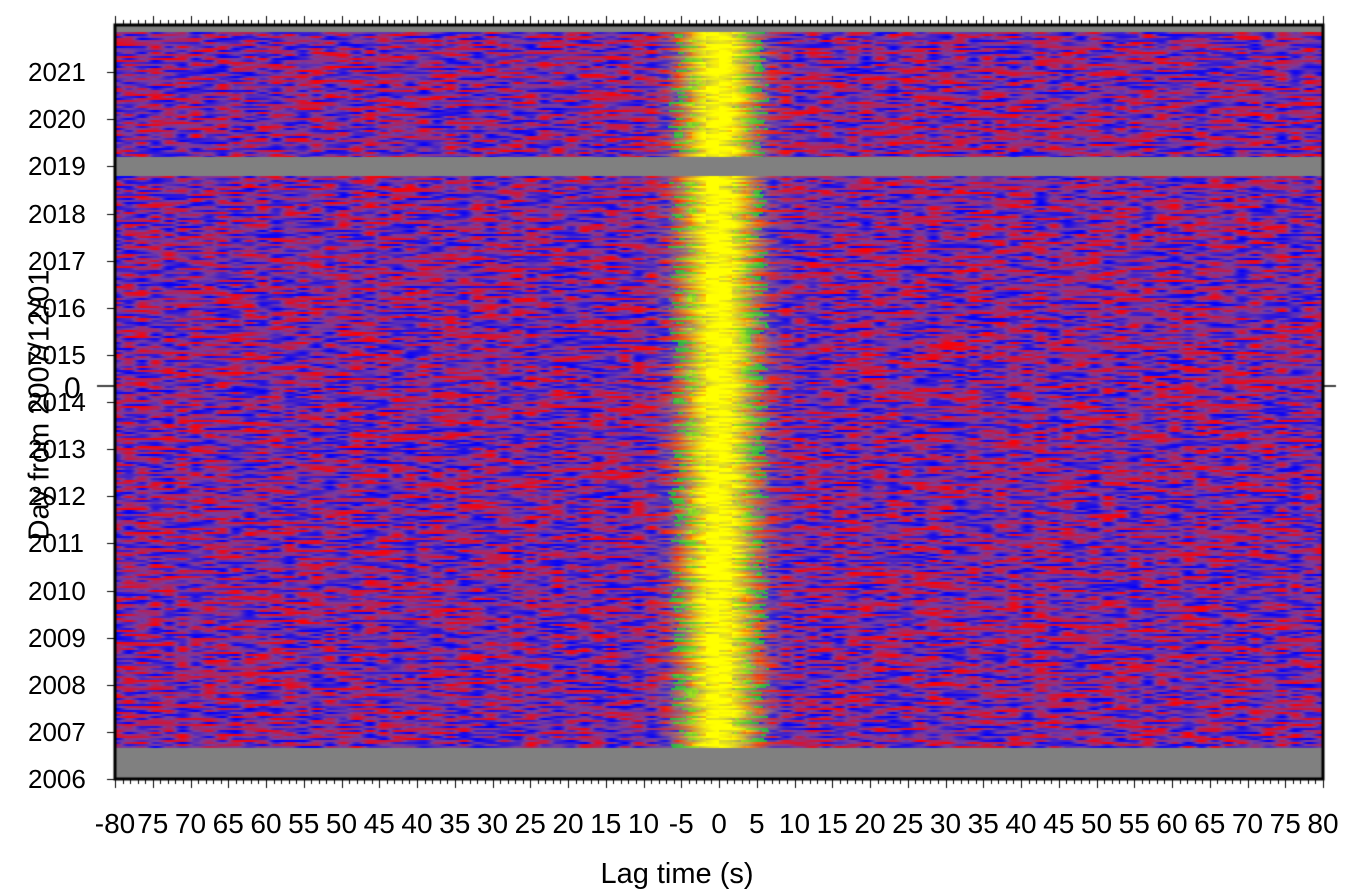  What do you see at coordinates (677, 874) in the screenshot?
I see `x-axis-title: Lag time (s)` at bounding box center [677, 874].